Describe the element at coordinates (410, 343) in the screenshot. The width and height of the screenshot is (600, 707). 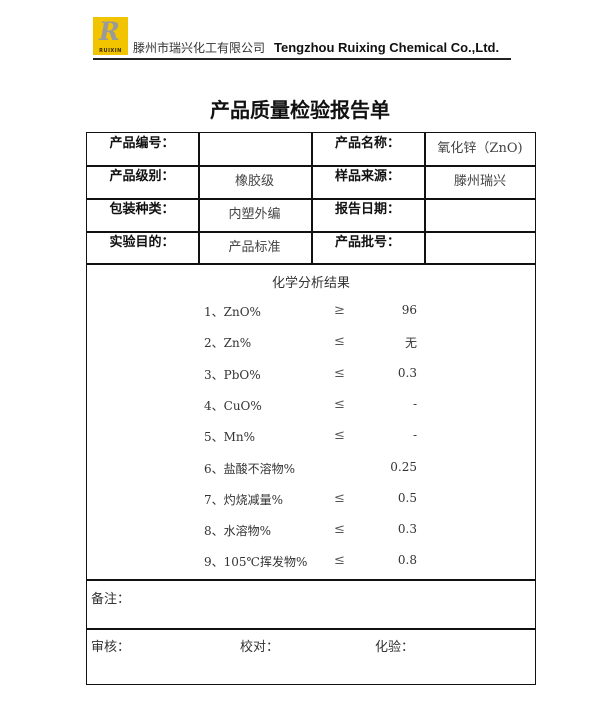
I see `analysis-value: 无` at that location.